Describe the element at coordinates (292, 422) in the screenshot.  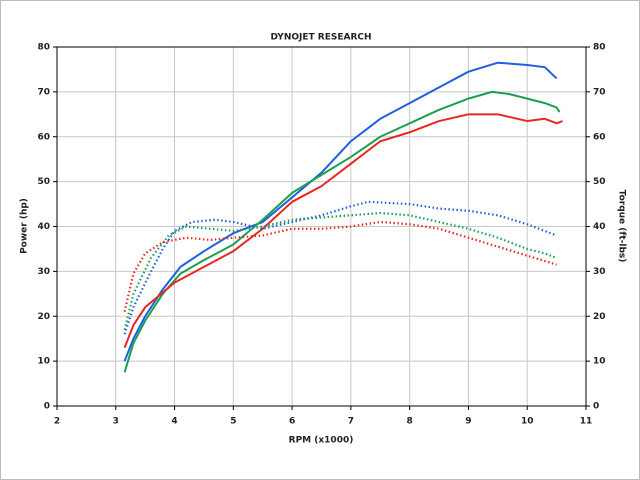
I see `x-tick-label: 6` at that location.